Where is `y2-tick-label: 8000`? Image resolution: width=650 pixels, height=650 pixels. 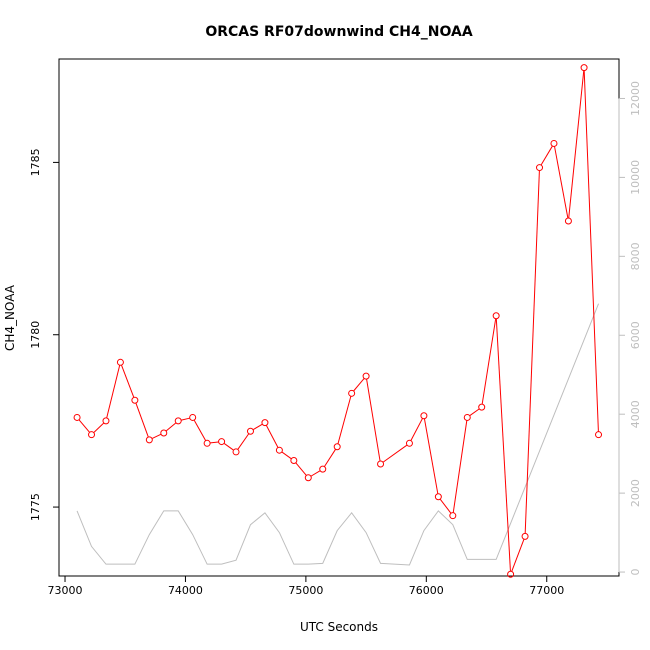
y2-tick-label: 8000 is located at coordinates (635, 256).